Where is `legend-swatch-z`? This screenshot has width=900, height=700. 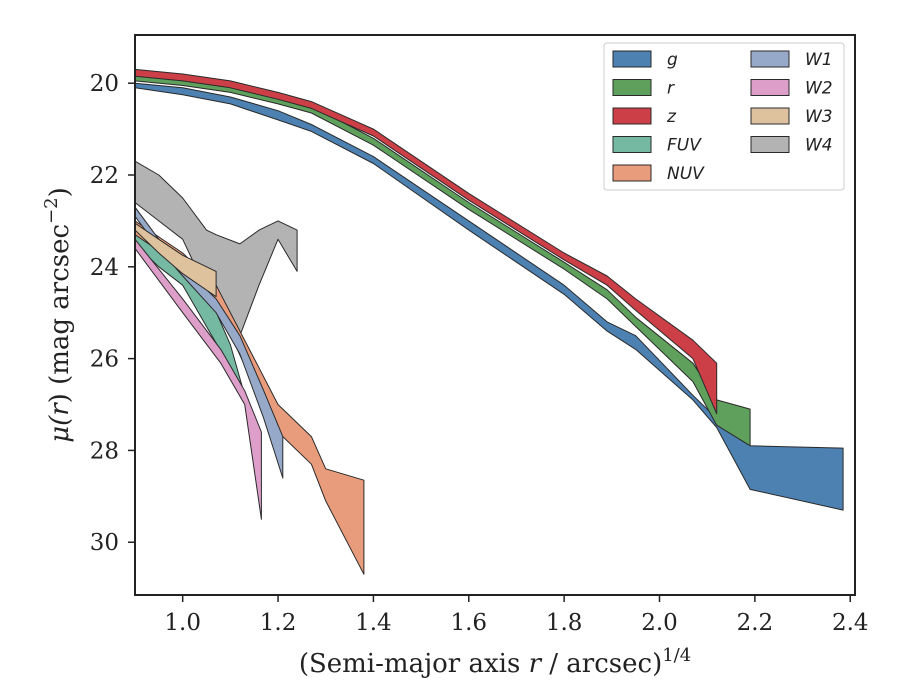 legend-swatch-z is located at coordinates (632, 116).